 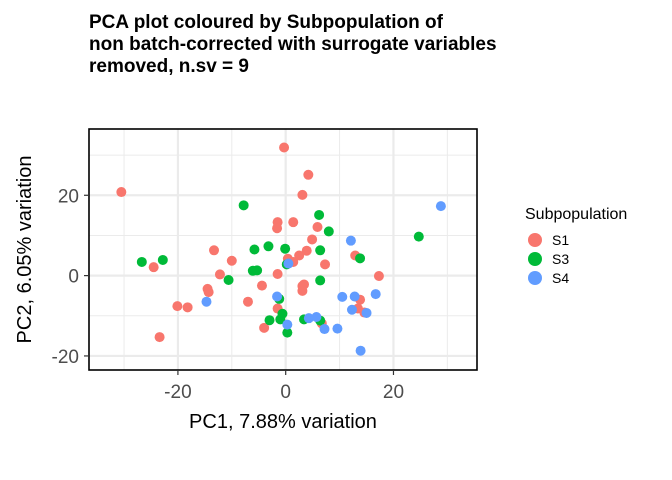 What do you see at coordinates (393, 392) in the screenshot?
I see `x-tick-label: 20` at bounding box center [393, 392].